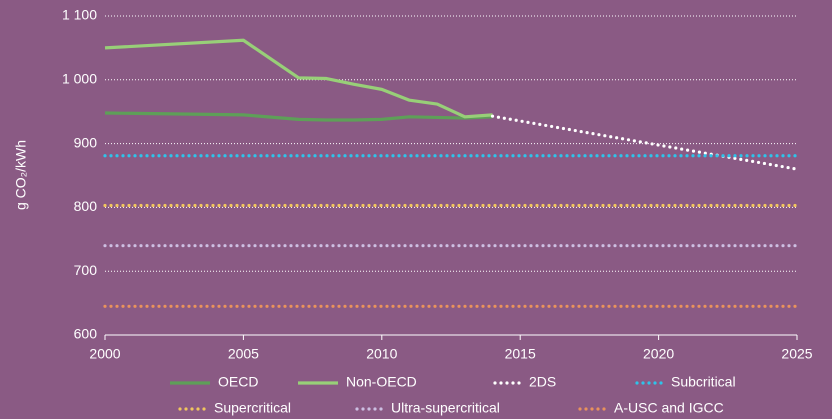 This screenshot has height=419, width=832. What do you see at coordinates (243, 354) in the screenshot?
I see `x-tick-label: 2005` at bounding box center [243, 354].